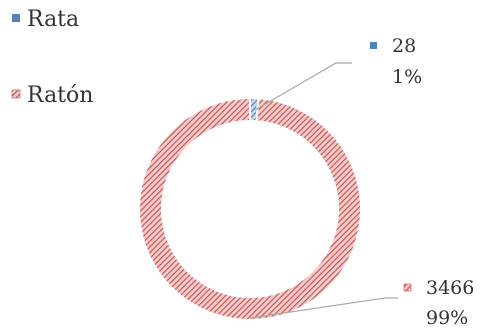 Image resolution: width=484 pixels, height=334 pixels. I want to click on data-label-swatch-rata, so click(373, 45).